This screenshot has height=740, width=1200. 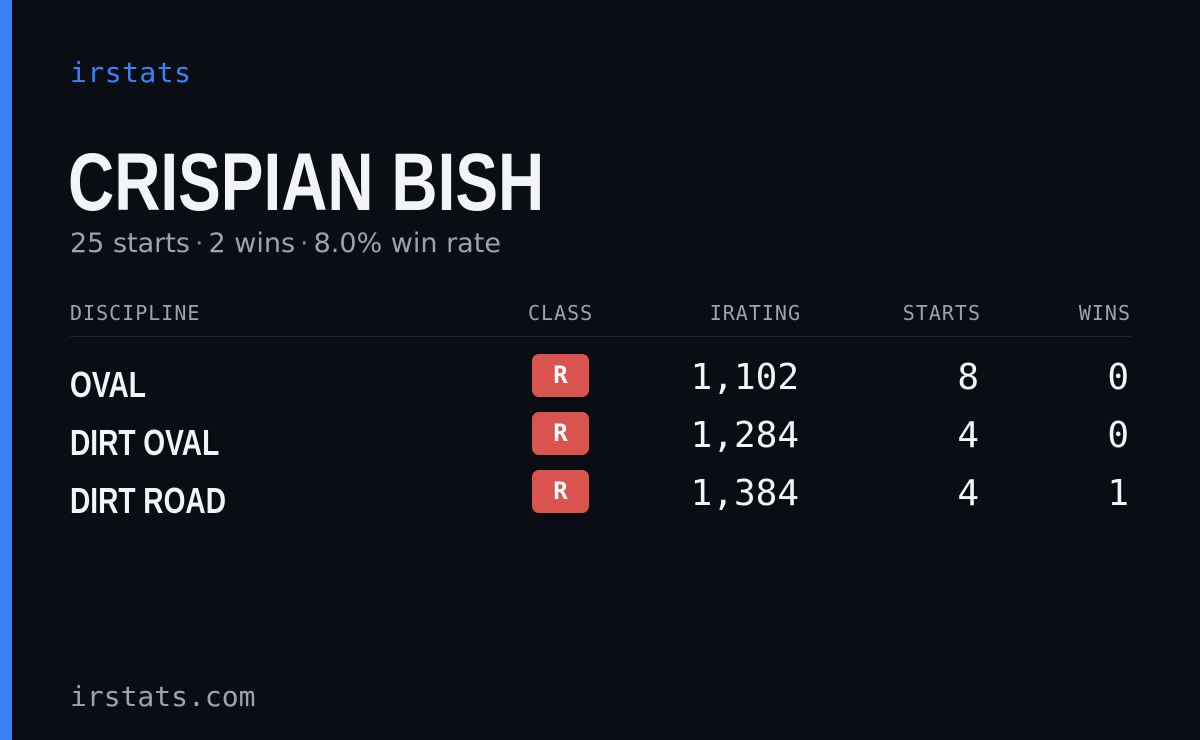 I want to click on column-header-wins: WINS, so click(x=1104, y=313).